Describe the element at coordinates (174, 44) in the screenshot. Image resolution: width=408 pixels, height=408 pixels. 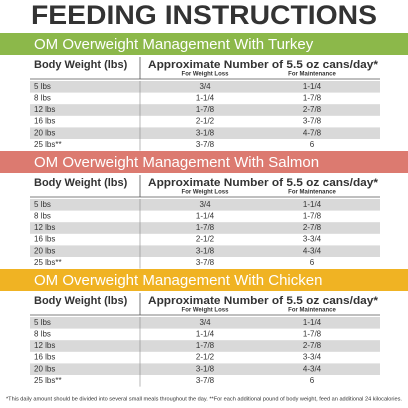
I see `section-heading: OM Overweight Management With Turkey` at that location.